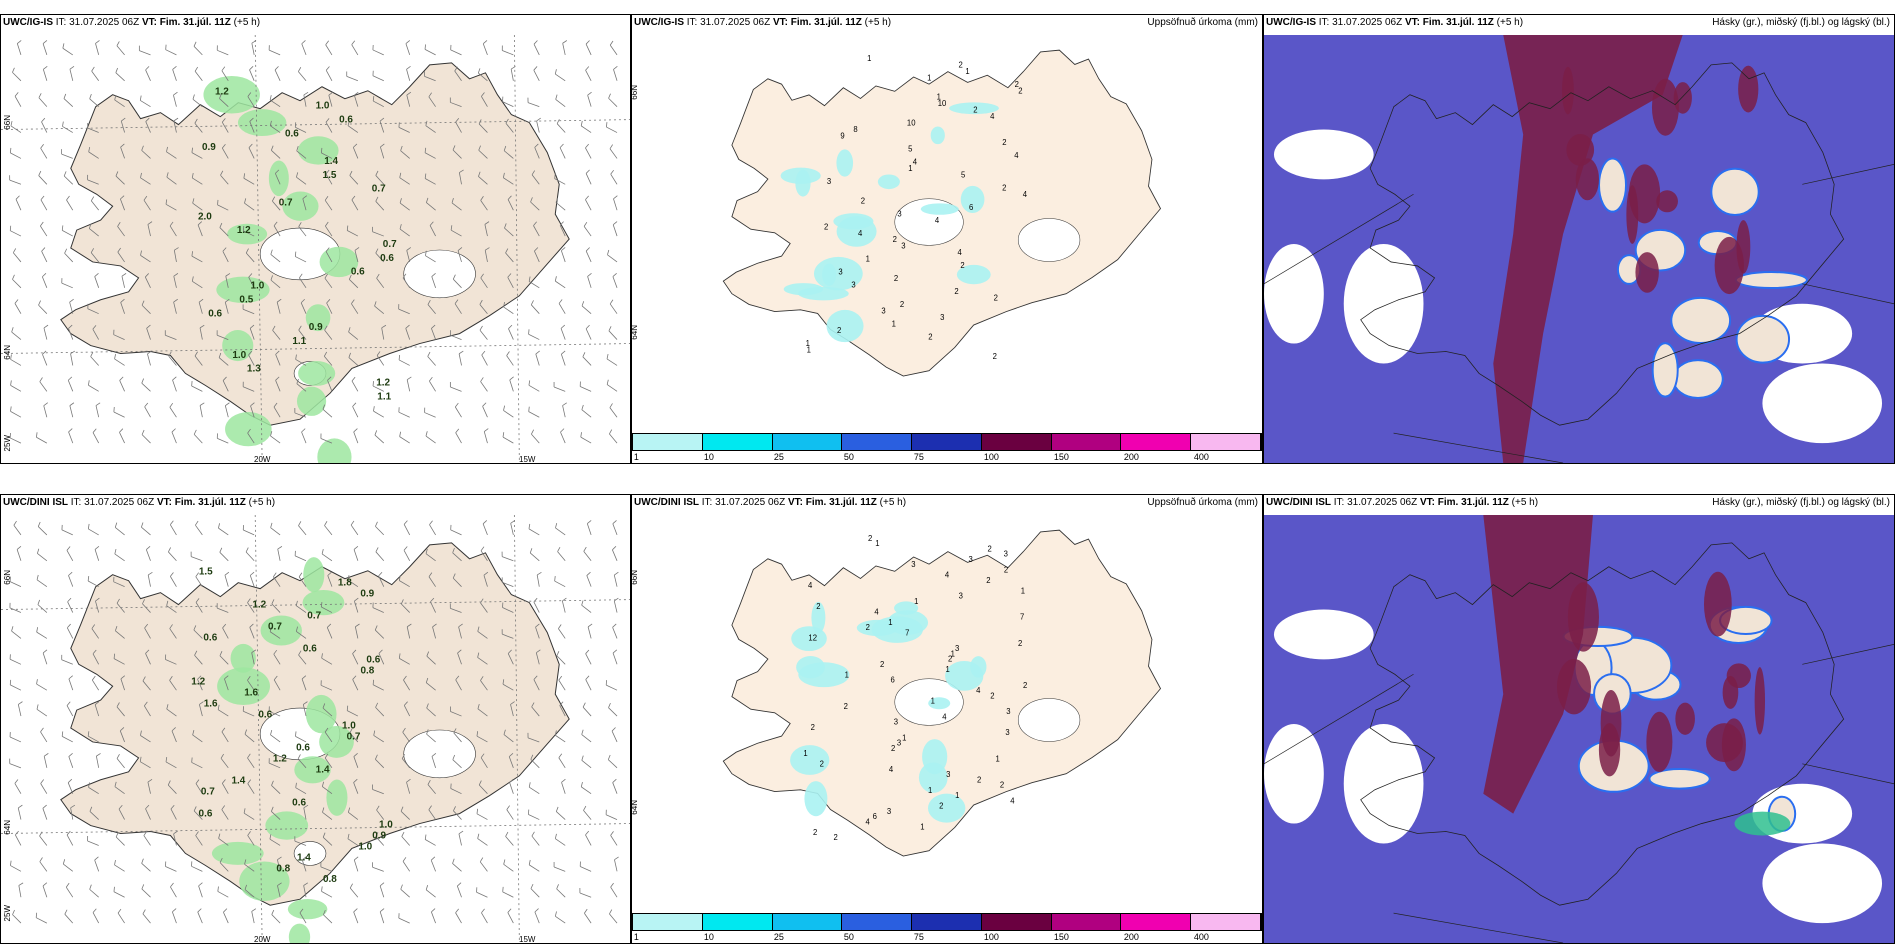 The height and width of the screenshot is (950, 1900). I want to click on scale-tick-label: 1, so click(636, 937).